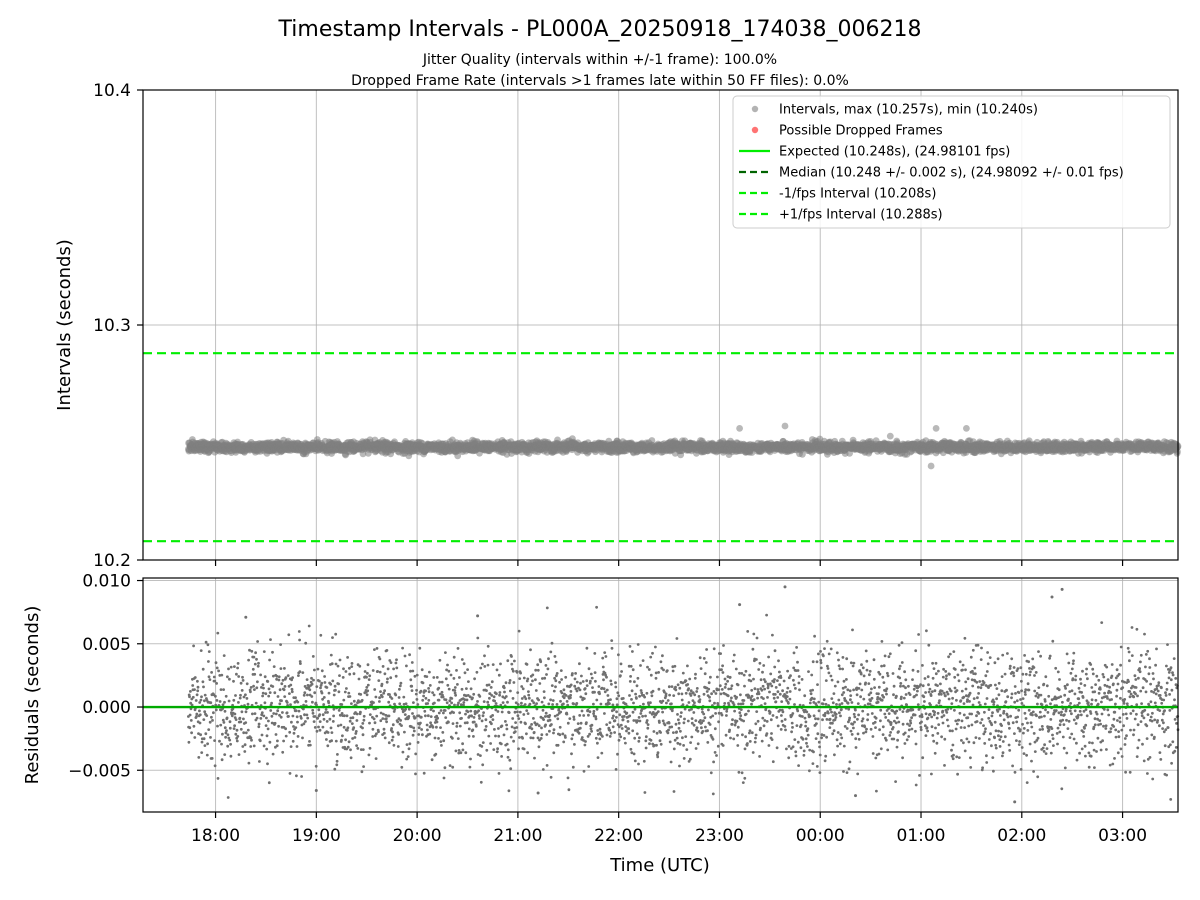  What do you see at coordinates (861, 215) in the screenshot?
I see `legend-plus-fps-label: +1/fps Interval (10.288s)` at bounding box center [861, 215].